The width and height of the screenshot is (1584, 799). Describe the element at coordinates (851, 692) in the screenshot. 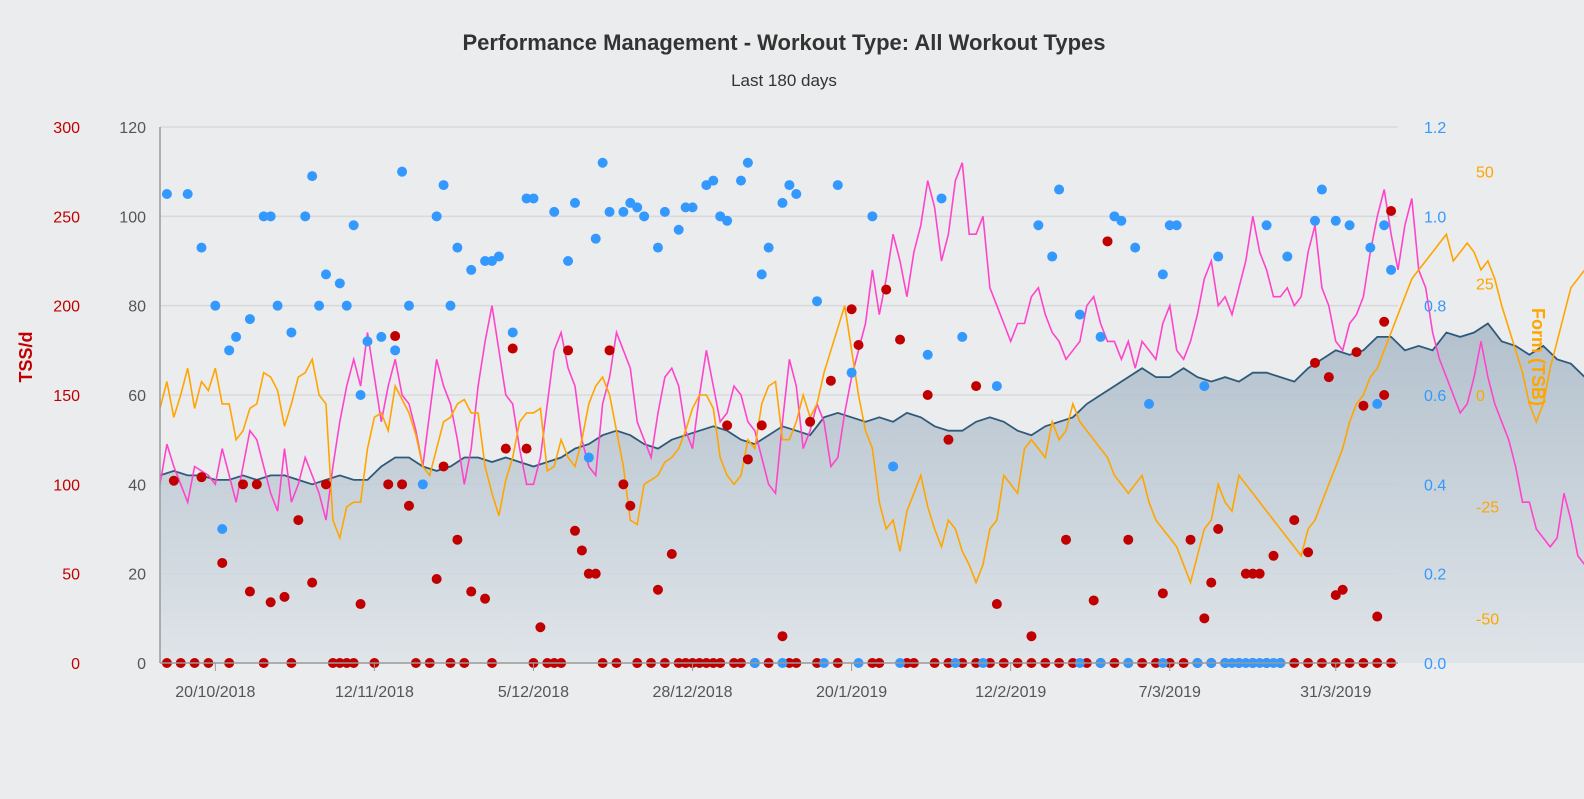

I see `x-tick-label: 20/1/2019` at that location.